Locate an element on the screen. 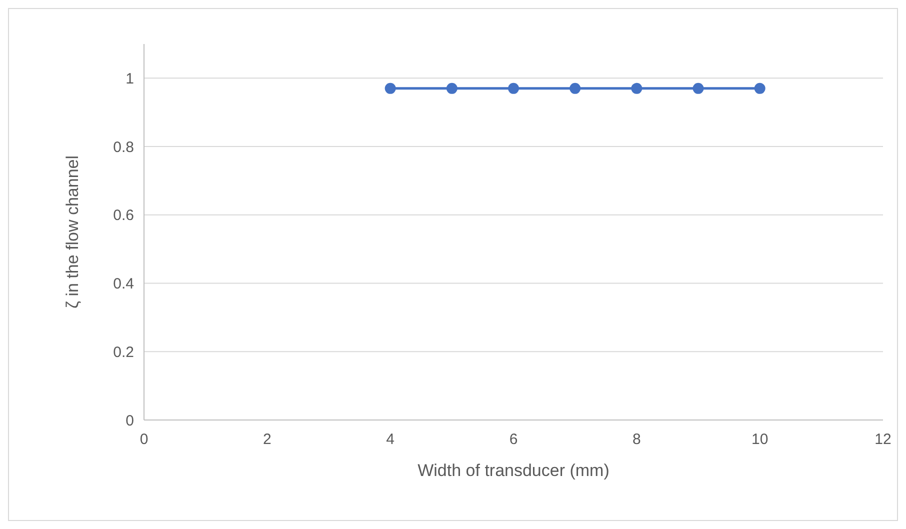 This screenshot has height=529, width=906. x-tick-label: 10 is located at coordinates (759, 439).